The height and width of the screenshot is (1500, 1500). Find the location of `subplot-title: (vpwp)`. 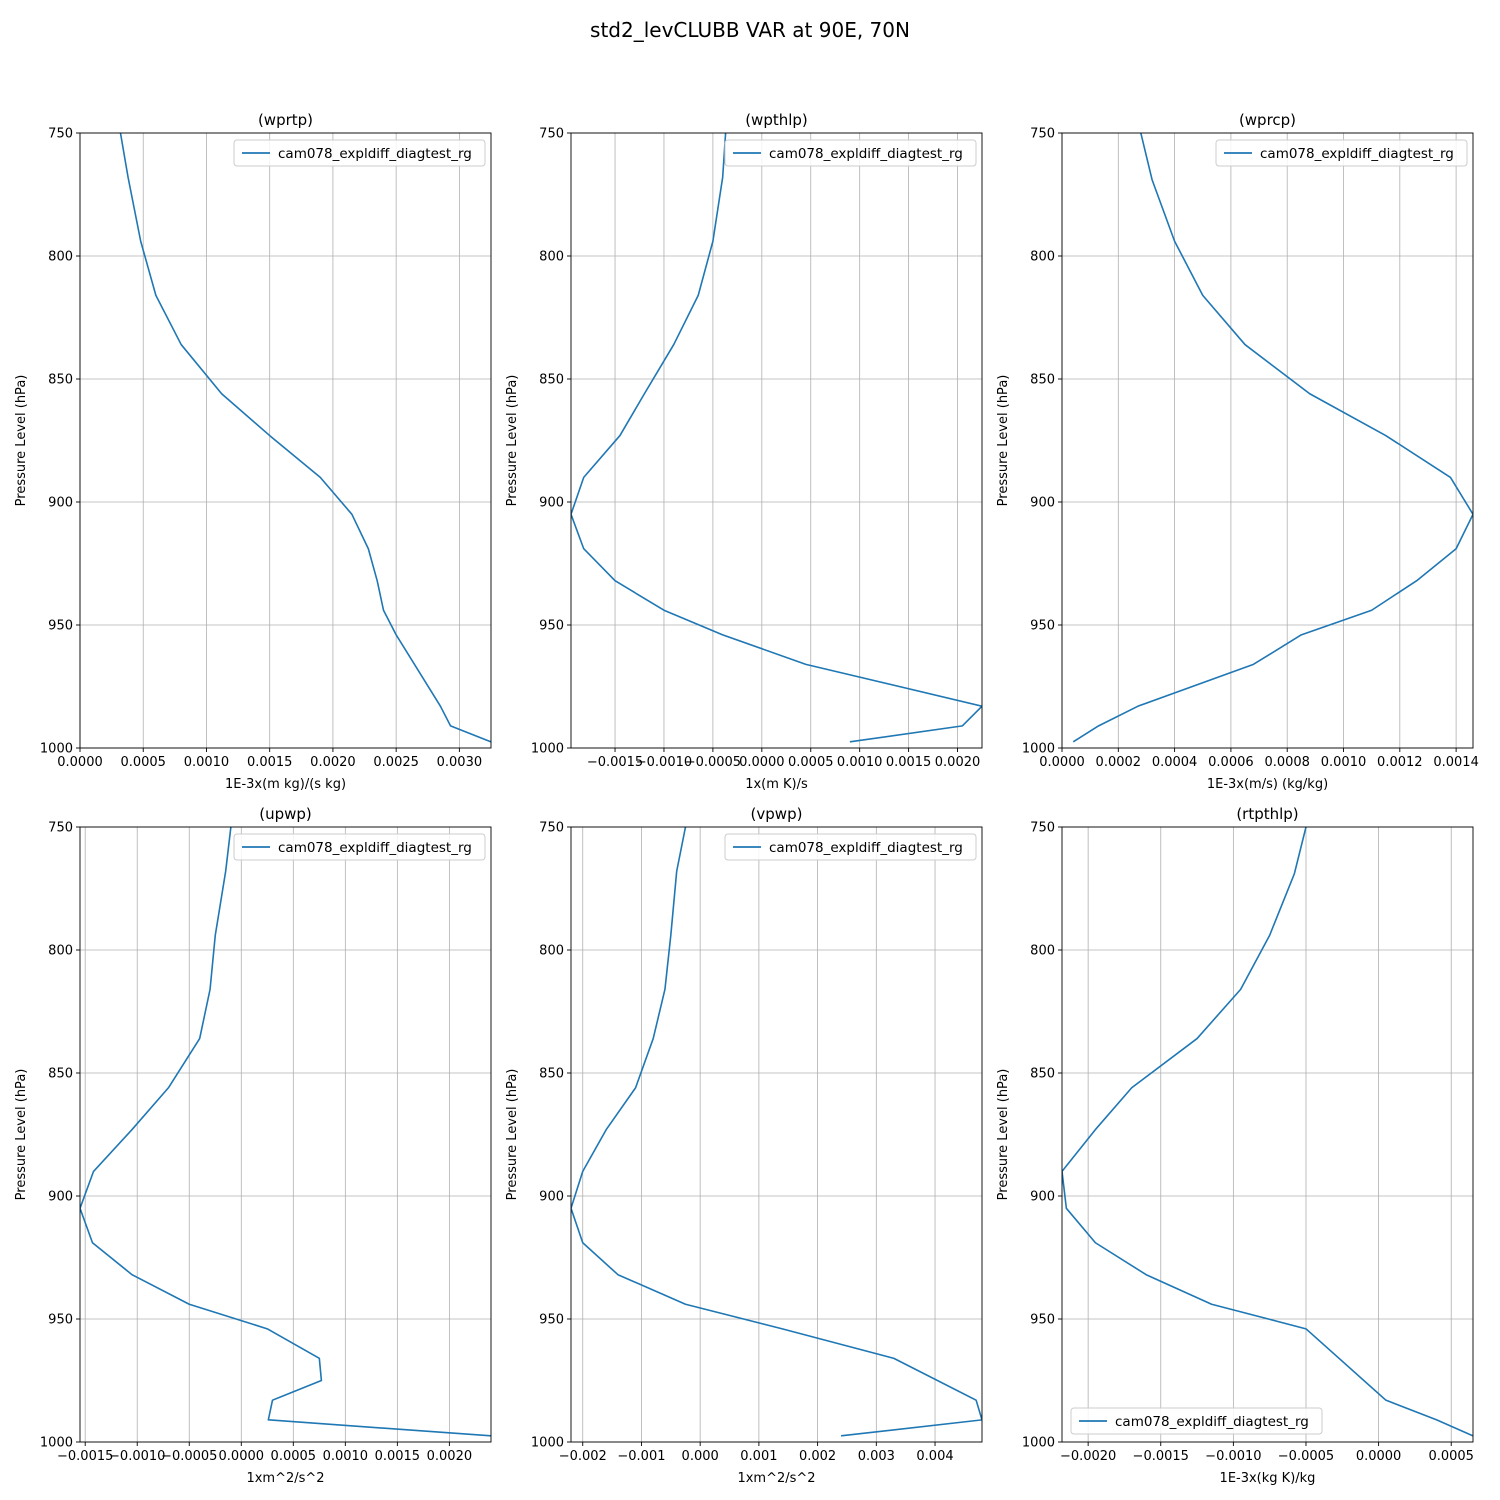

subplot-title: (vpwp) is located at coordinates (777, 814).